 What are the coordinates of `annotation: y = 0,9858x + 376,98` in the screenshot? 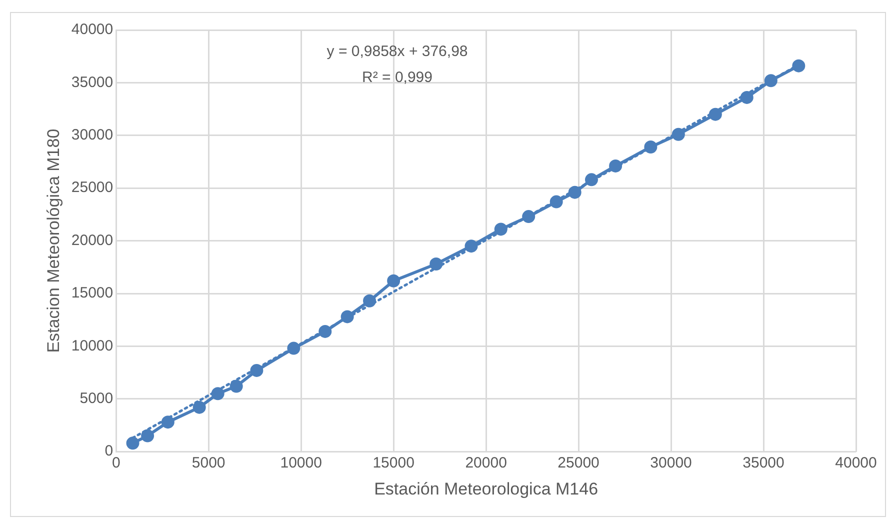 It's located at (397, 51).